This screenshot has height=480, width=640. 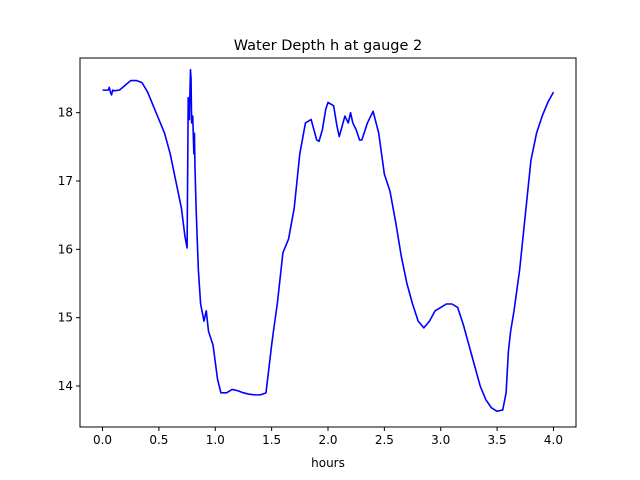 What do you see at coordinates (328, 463) in the screenshot?
I see `x-axis-label: hours` at bounding box center [328, 463].